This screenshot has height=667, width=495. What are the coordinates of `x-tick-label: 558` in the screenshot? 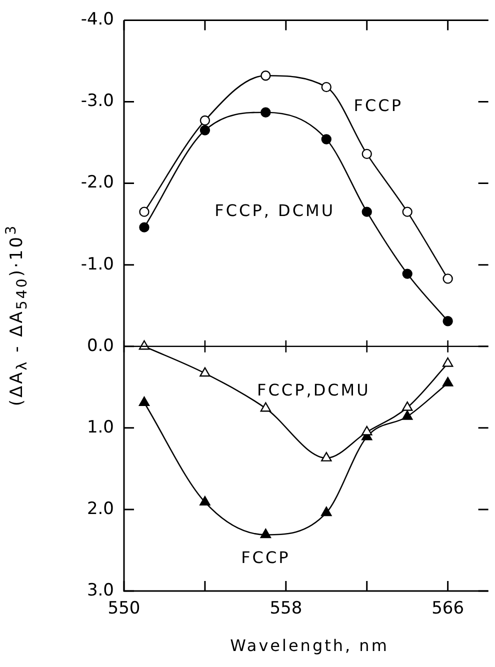 It's located at (286, 608).